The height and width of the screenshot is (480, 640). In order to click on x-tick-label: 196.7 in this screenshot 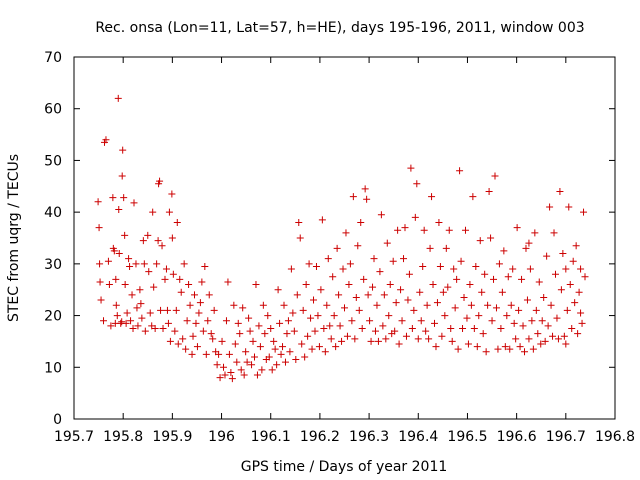, I will do `click(566, 437)`.